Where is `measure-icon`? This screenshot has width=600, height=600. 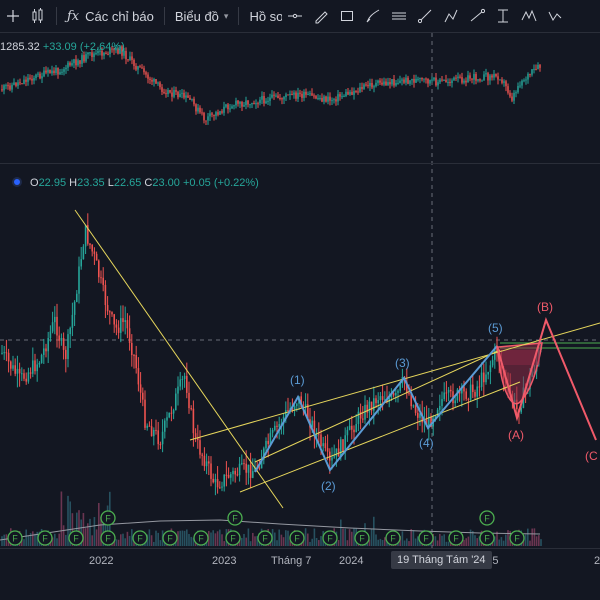 measure-icon is located at coordinates (503, 16).